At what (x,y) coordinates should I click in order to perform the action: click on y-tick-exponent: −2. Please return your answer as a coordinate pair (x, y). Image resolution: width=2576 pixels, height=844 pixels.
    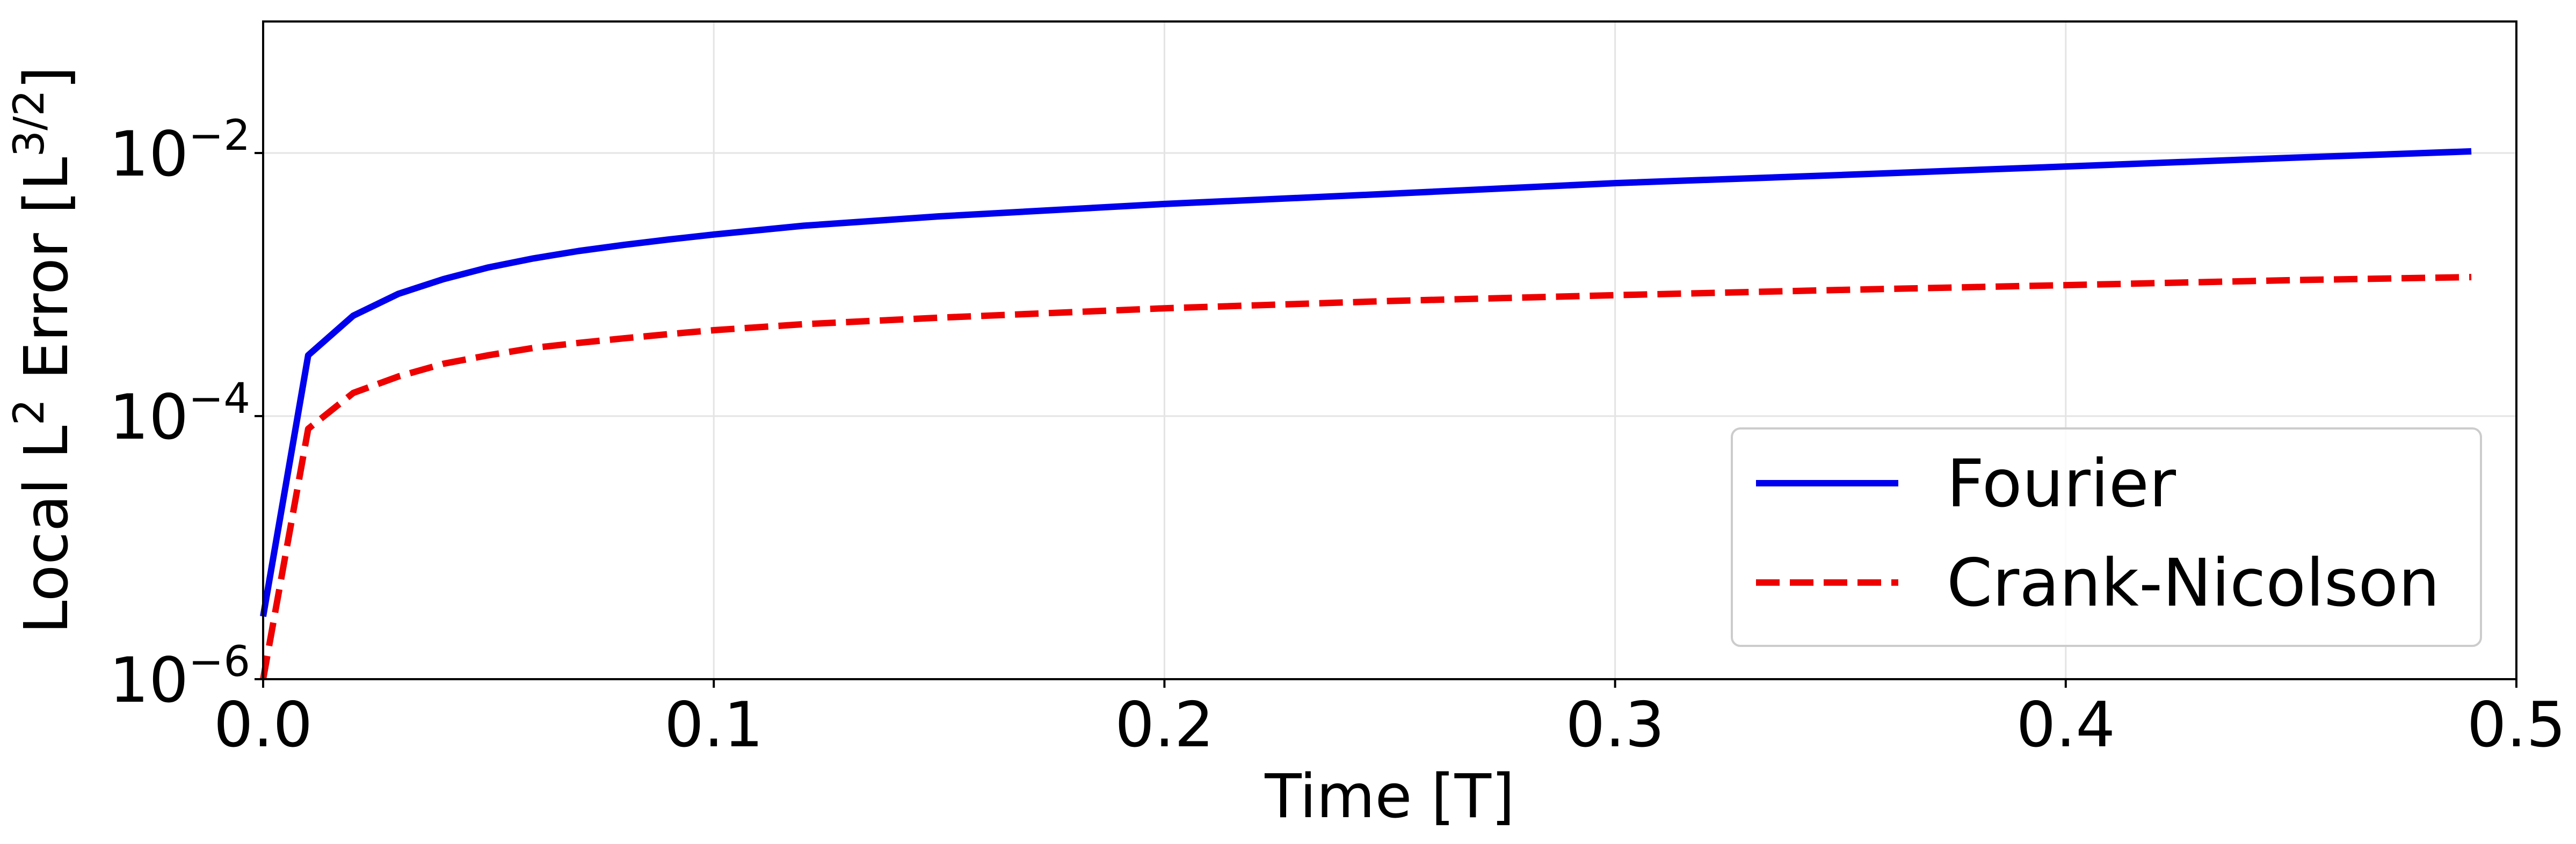
    Looking at the image, I should click on (219, 136).